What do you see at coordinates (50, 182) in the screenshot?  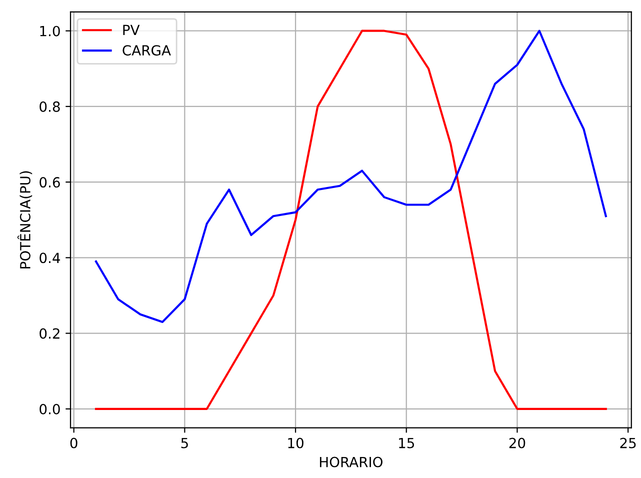 I see `y-tick-label: 0.6` at bounding box center [50, 182].